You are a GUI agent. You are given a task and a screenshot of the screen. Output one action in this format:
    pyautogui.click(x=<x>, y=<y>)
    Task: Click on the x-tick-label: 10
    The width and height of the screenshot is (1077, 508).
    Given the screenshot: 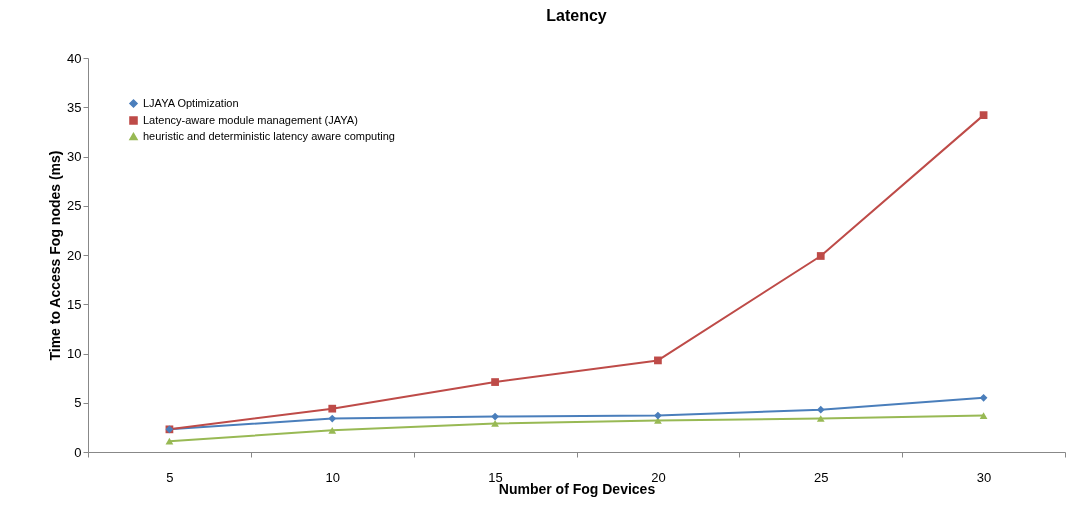 What is the action you would take?
    pyautogui.click(x=332, y=477)
    